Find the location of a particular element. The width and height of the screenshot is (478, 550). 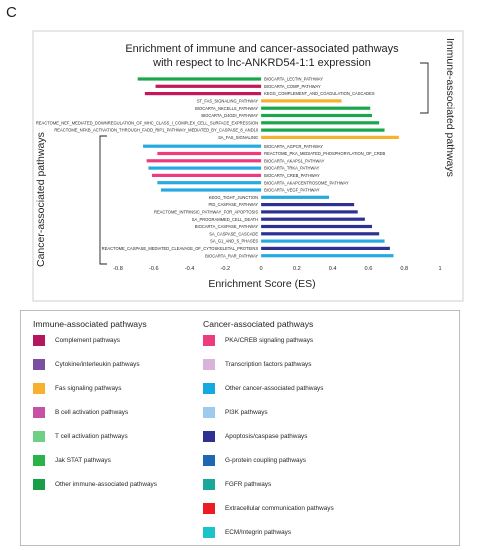

legend-item: PI3K pathways is located at coordinates (235, 412).